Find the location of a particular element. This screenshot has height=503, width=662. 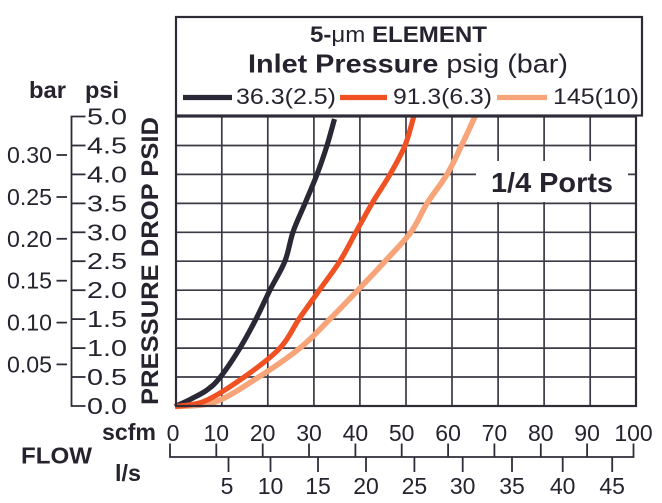

svg-text: 4.0 is located at coordinates (107, 174).